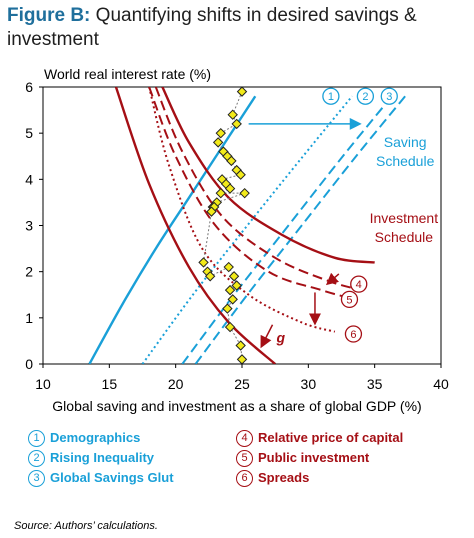 The width and height of the screenshot is (474, 538). Describe the element at coordinates (405, 142) in the screenshot. I see `saving-schedule-label-1: Saving` at that location.